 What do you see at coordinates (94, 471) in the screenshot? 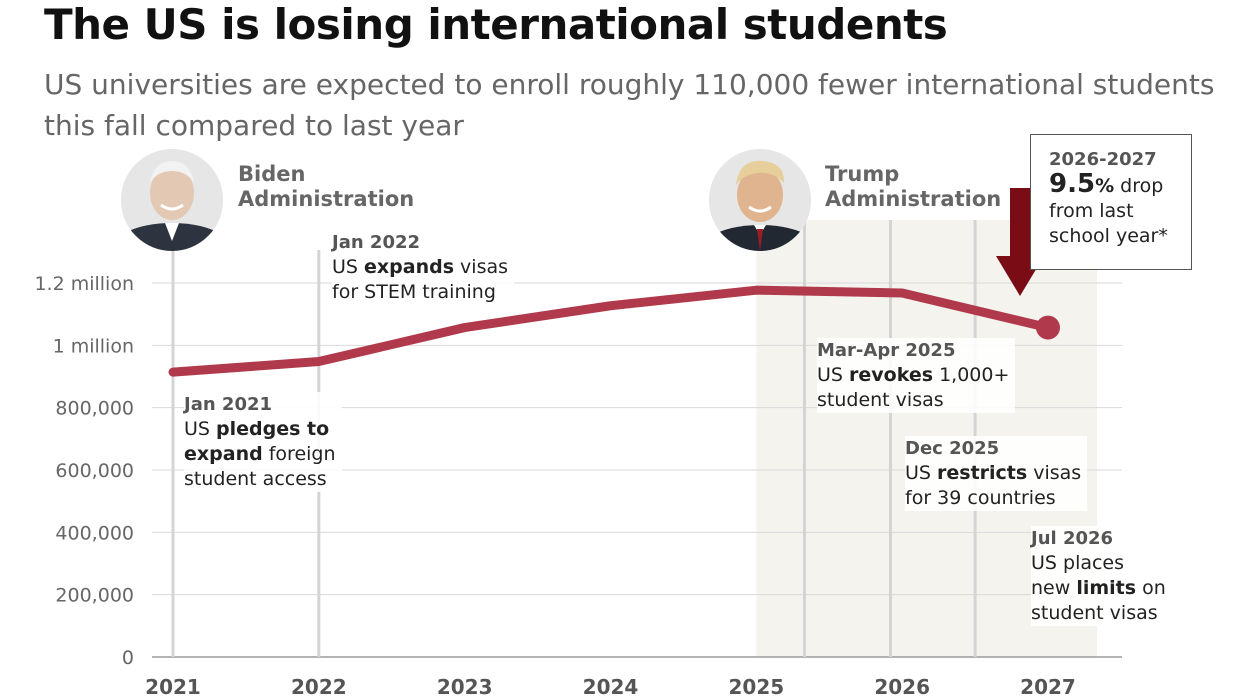
I see `y-tick-label: 600,000` at bounding box center [94, 471].